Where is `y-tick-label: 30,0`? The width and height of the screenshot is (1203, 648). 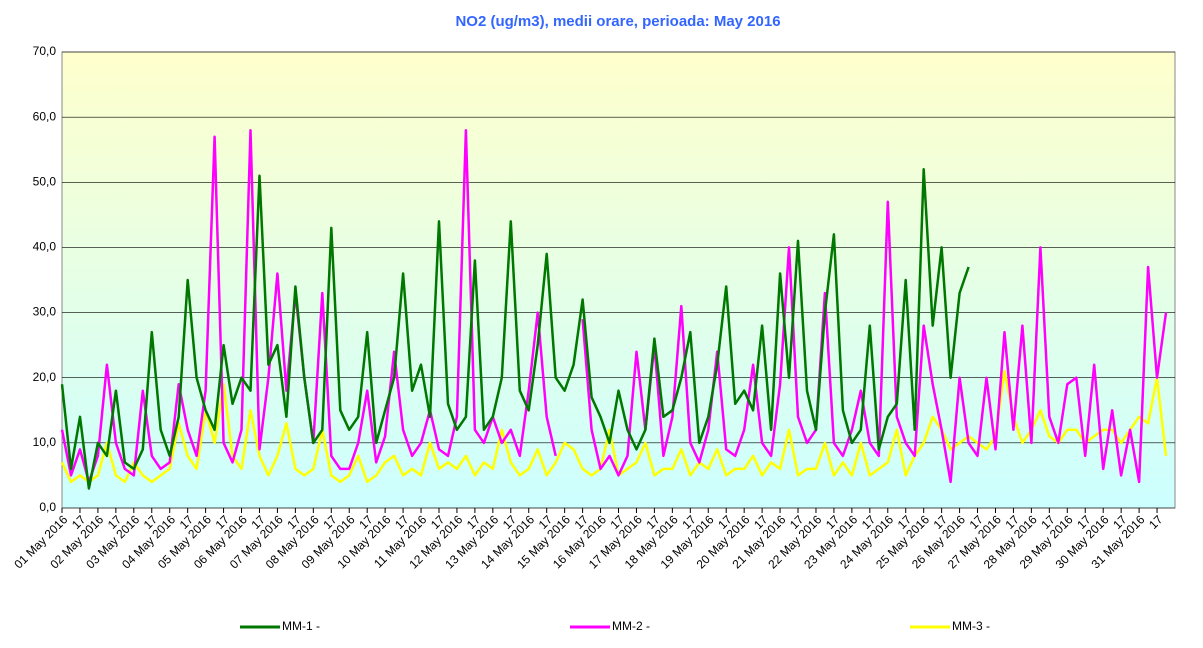 y-tick-label: 30,0 is located at coordinates (45, 312).